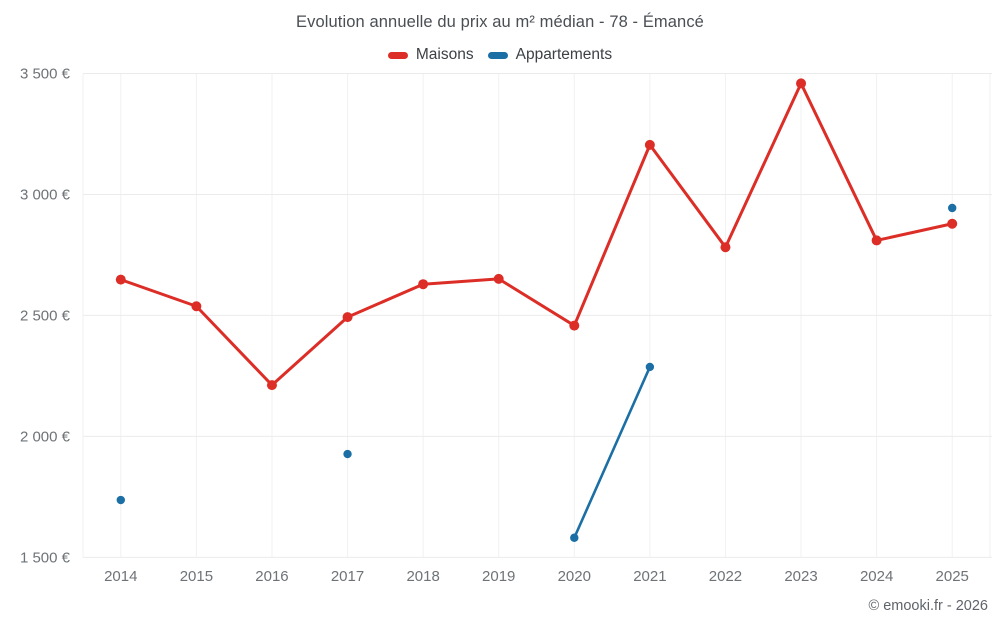 The width and height of the screenshot is (1000, 625). Describe the element at coordinates (800, 576) in the screenshot. I see `x-axis-tick-label: 2023` at that location.